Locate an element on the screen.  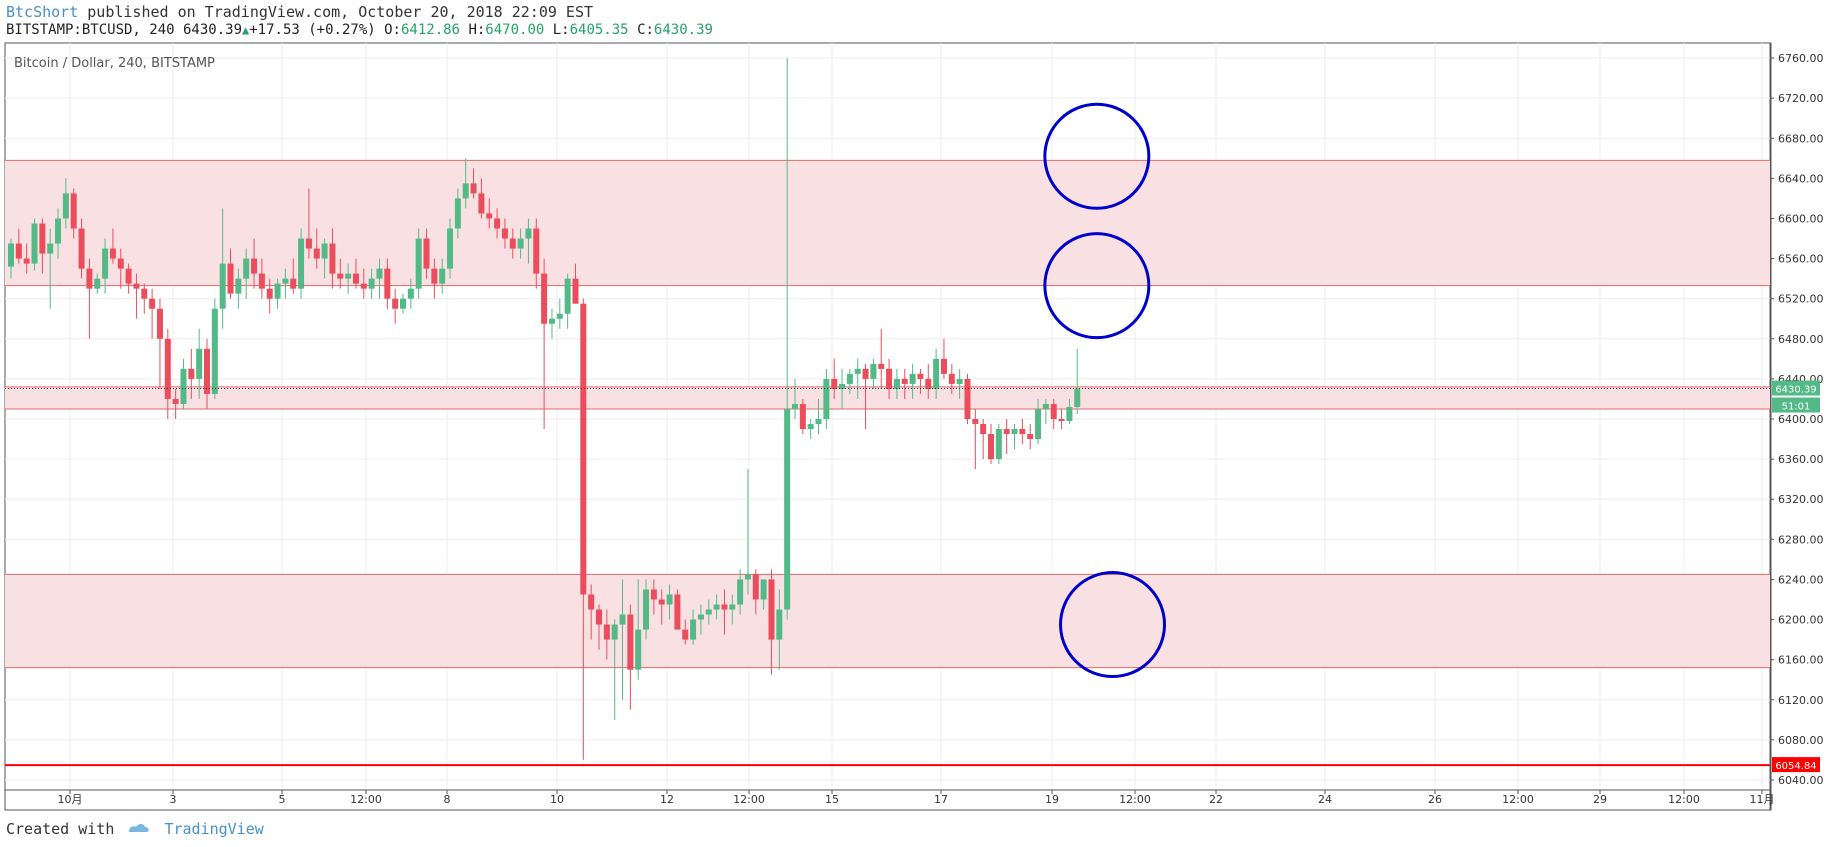
change-value: +17.53 (+0.27%) is located at coordinates (312, 30).